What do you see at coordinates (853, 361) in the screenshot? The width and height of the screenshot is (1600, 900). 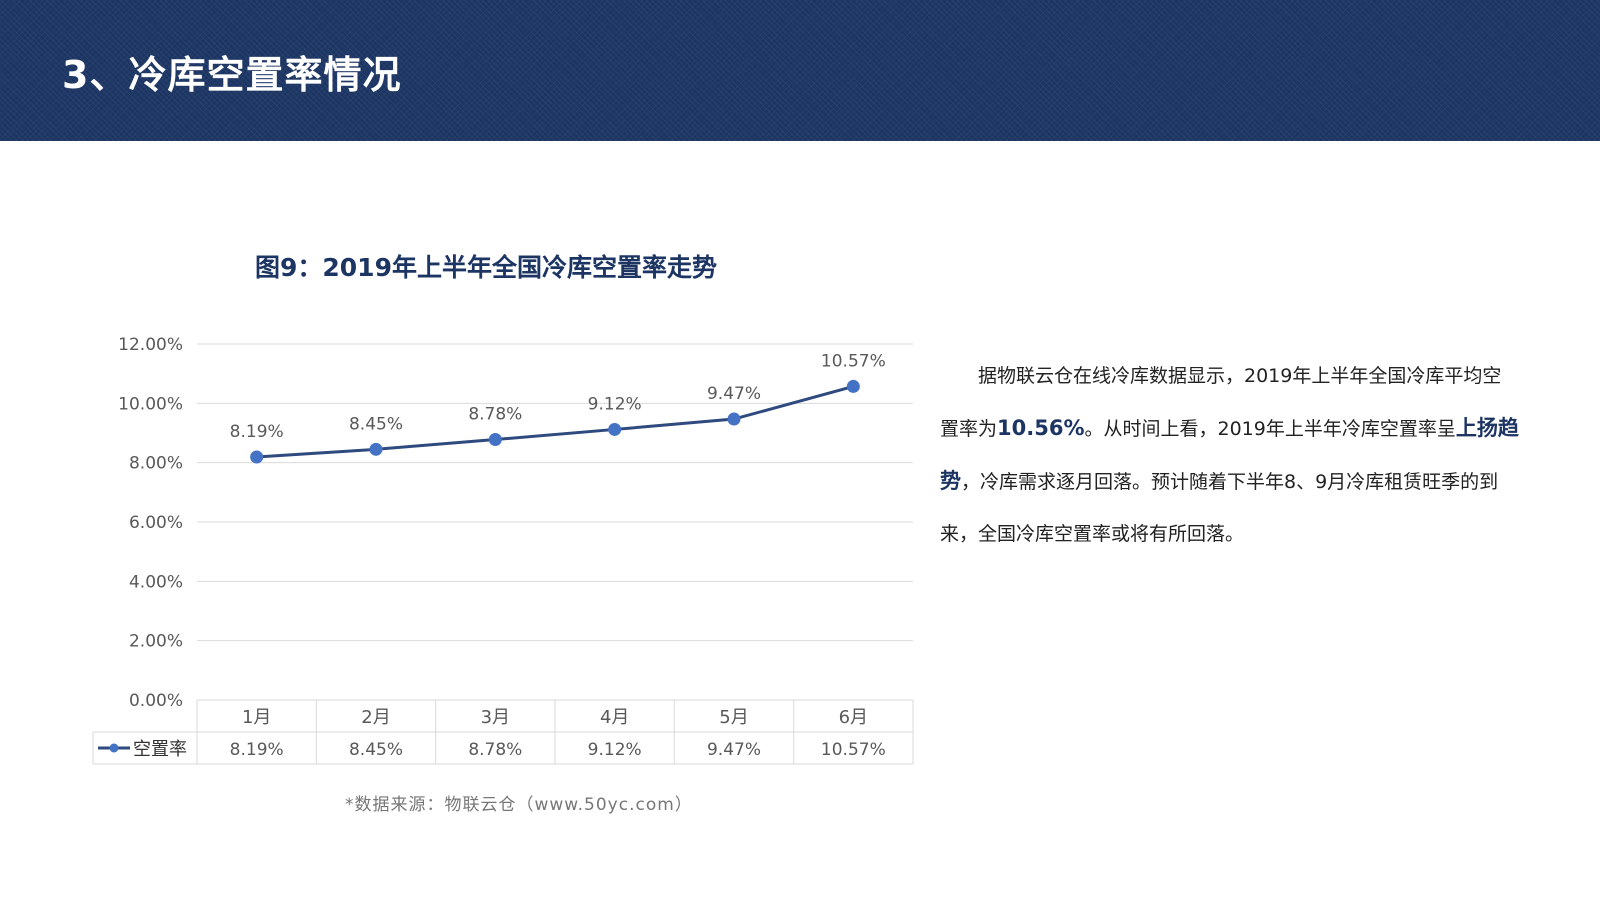 I see `data-label: 10.57%` at bounding box center [853, 361].